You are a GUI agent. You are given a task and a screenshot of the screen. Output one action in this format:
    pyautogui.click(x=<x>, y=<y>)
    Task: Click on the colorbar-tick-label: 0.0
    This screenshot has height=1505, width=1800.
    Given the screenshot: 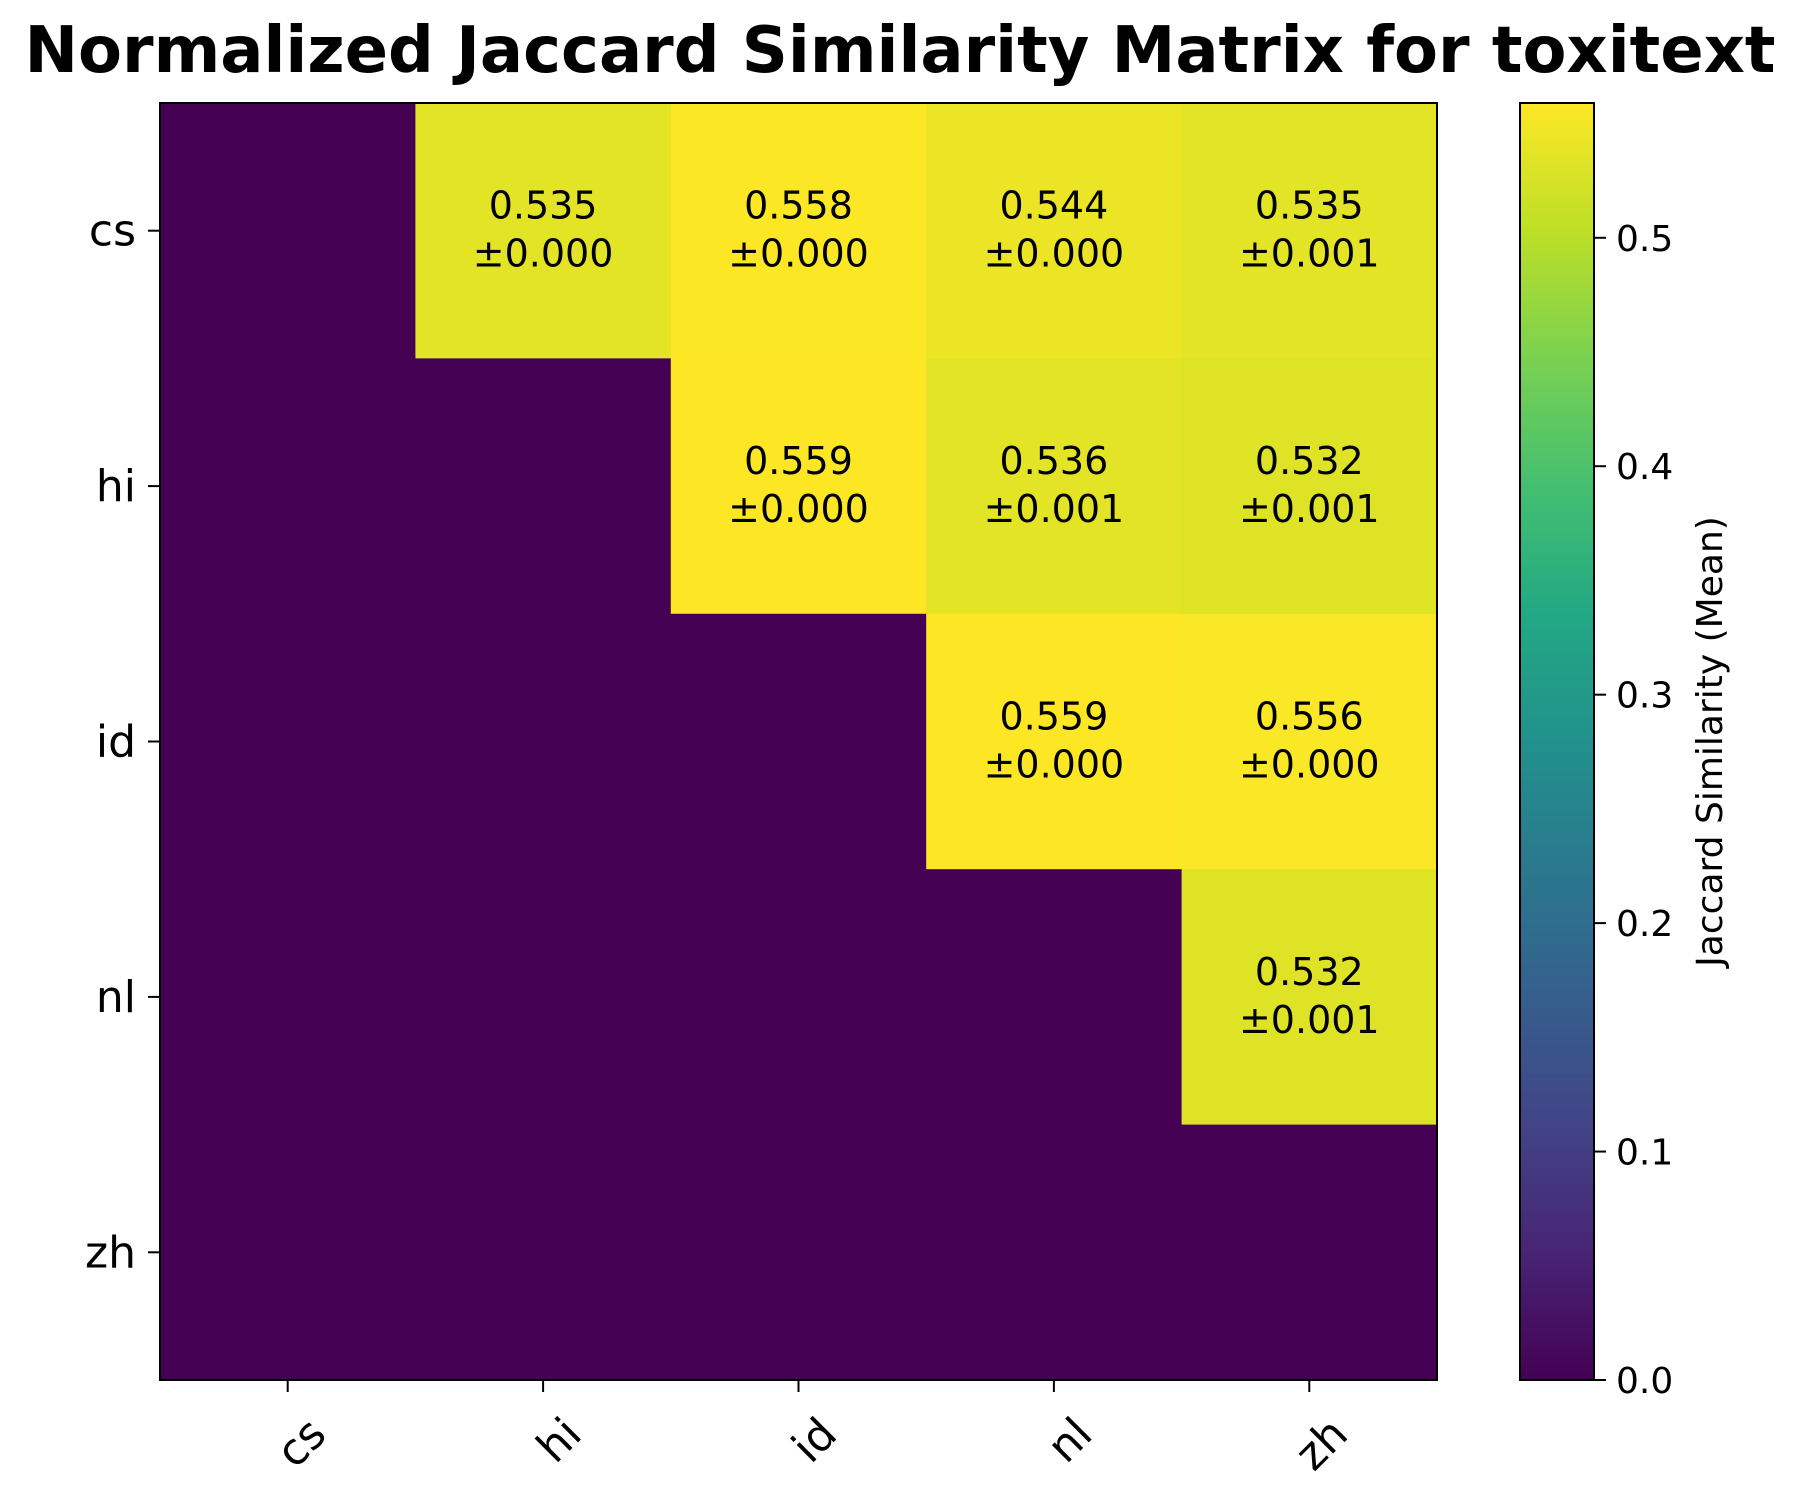 What is the action you would take?
    pyautogui.click(x=1644, y=1381)
    